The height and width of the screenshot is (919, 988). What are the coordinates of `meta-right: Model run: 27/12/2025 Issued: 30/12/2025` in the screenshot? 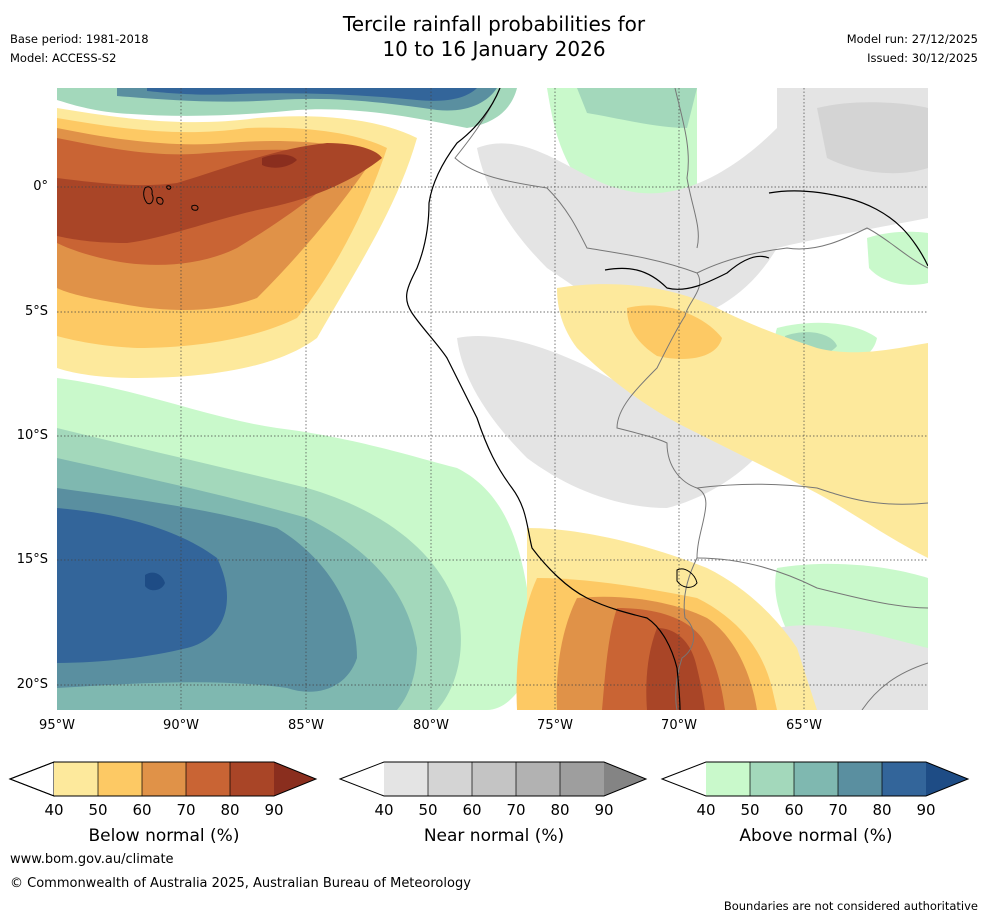 It's located at (912, 51).